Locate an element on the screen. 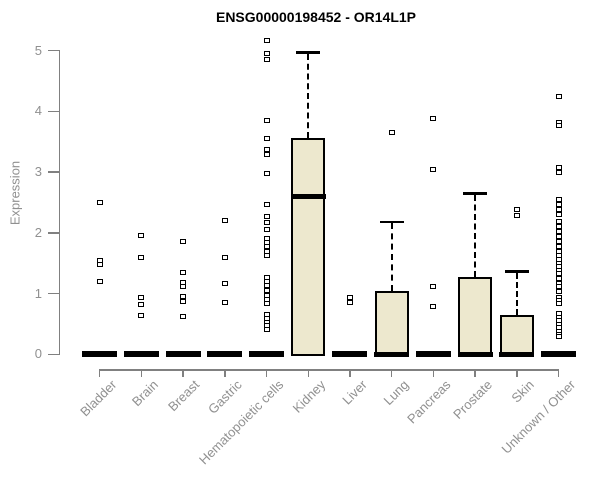 Image resolution: width=600 pixels, height=500 pixels. y-axis-line is located at coordinates (59, 202).